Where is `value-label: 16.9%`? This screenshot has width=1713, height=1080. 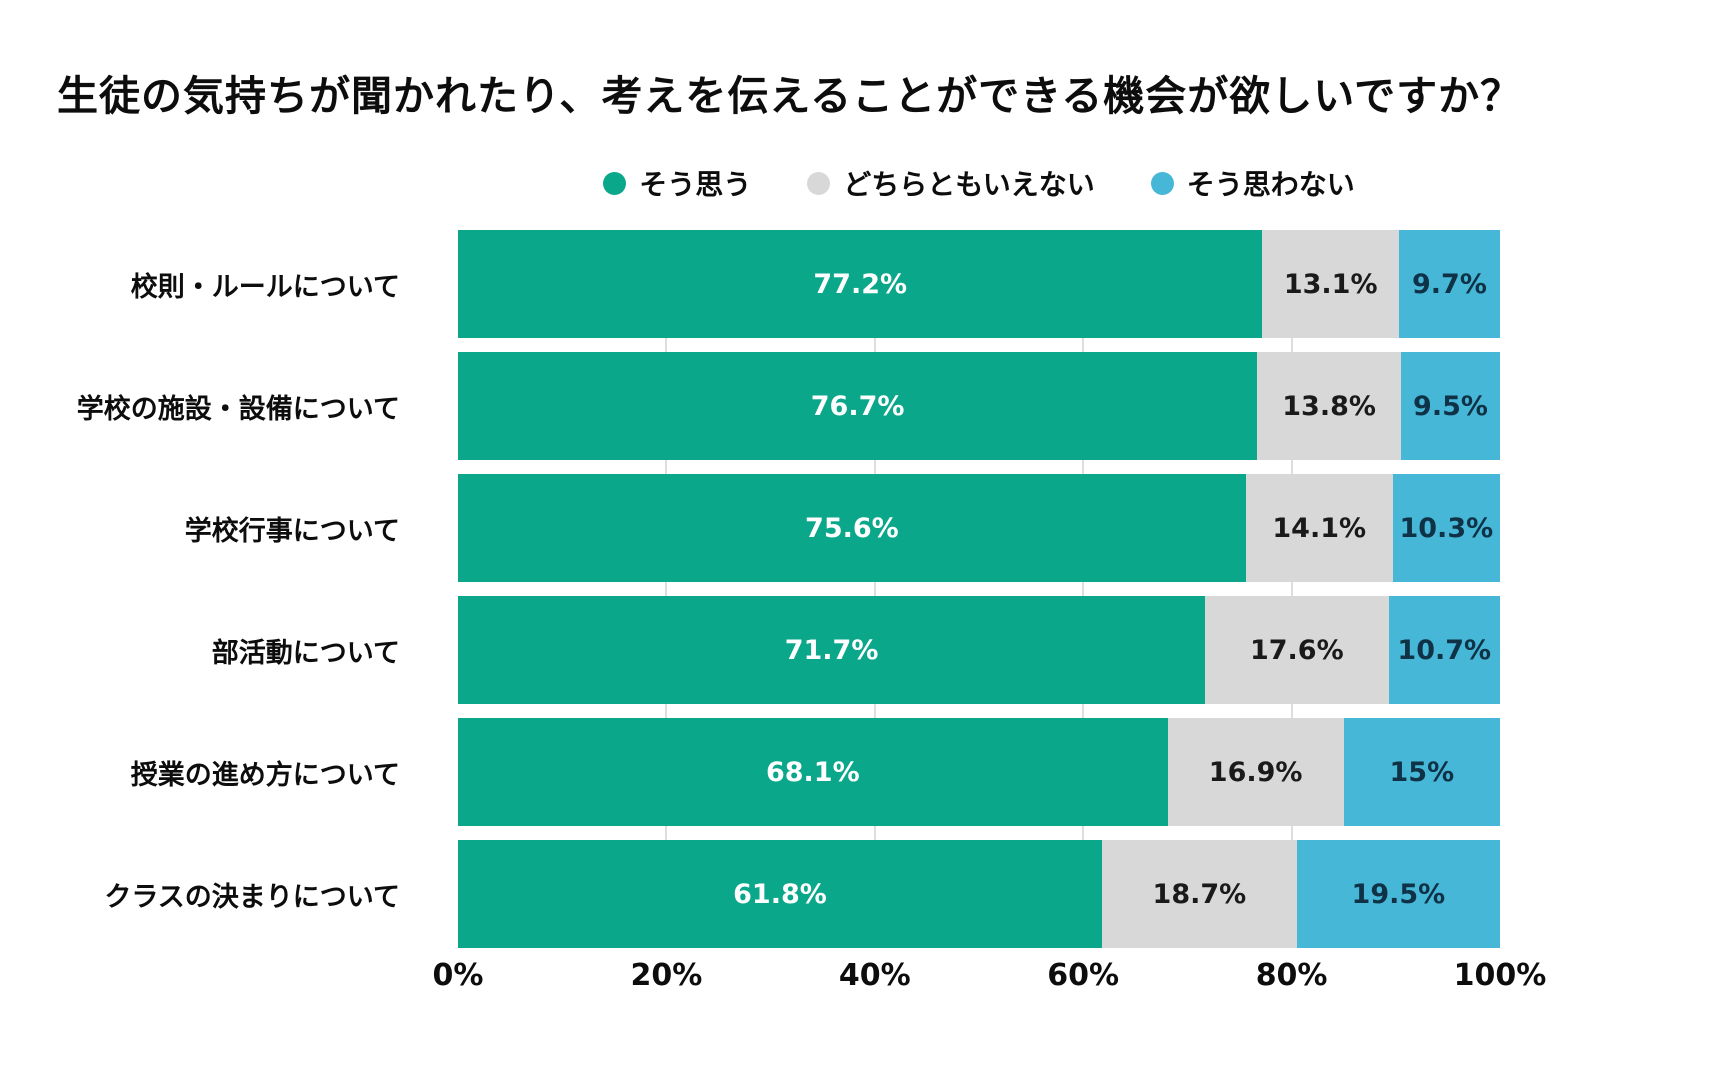 value-label: 16.9% is located at coordinates (1255, 772).